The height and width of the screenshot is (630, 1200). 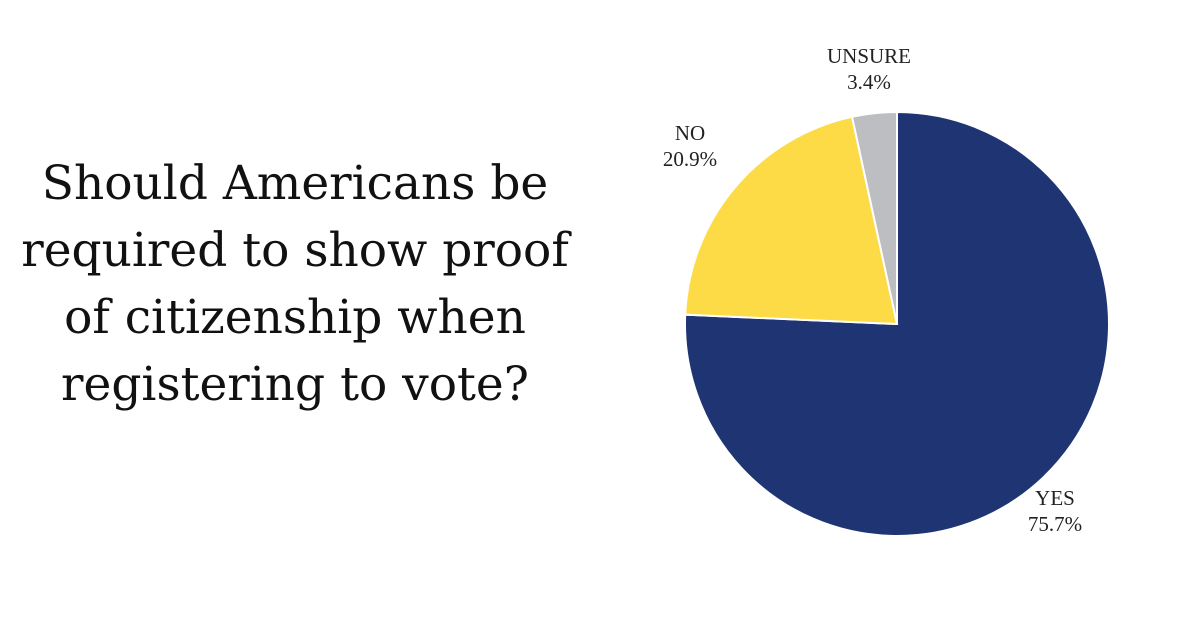 What do you see at coordinates (1055, 498) in the screenshot?
I see `slice-category-yes: YES` at bounding box center [1055, 498].